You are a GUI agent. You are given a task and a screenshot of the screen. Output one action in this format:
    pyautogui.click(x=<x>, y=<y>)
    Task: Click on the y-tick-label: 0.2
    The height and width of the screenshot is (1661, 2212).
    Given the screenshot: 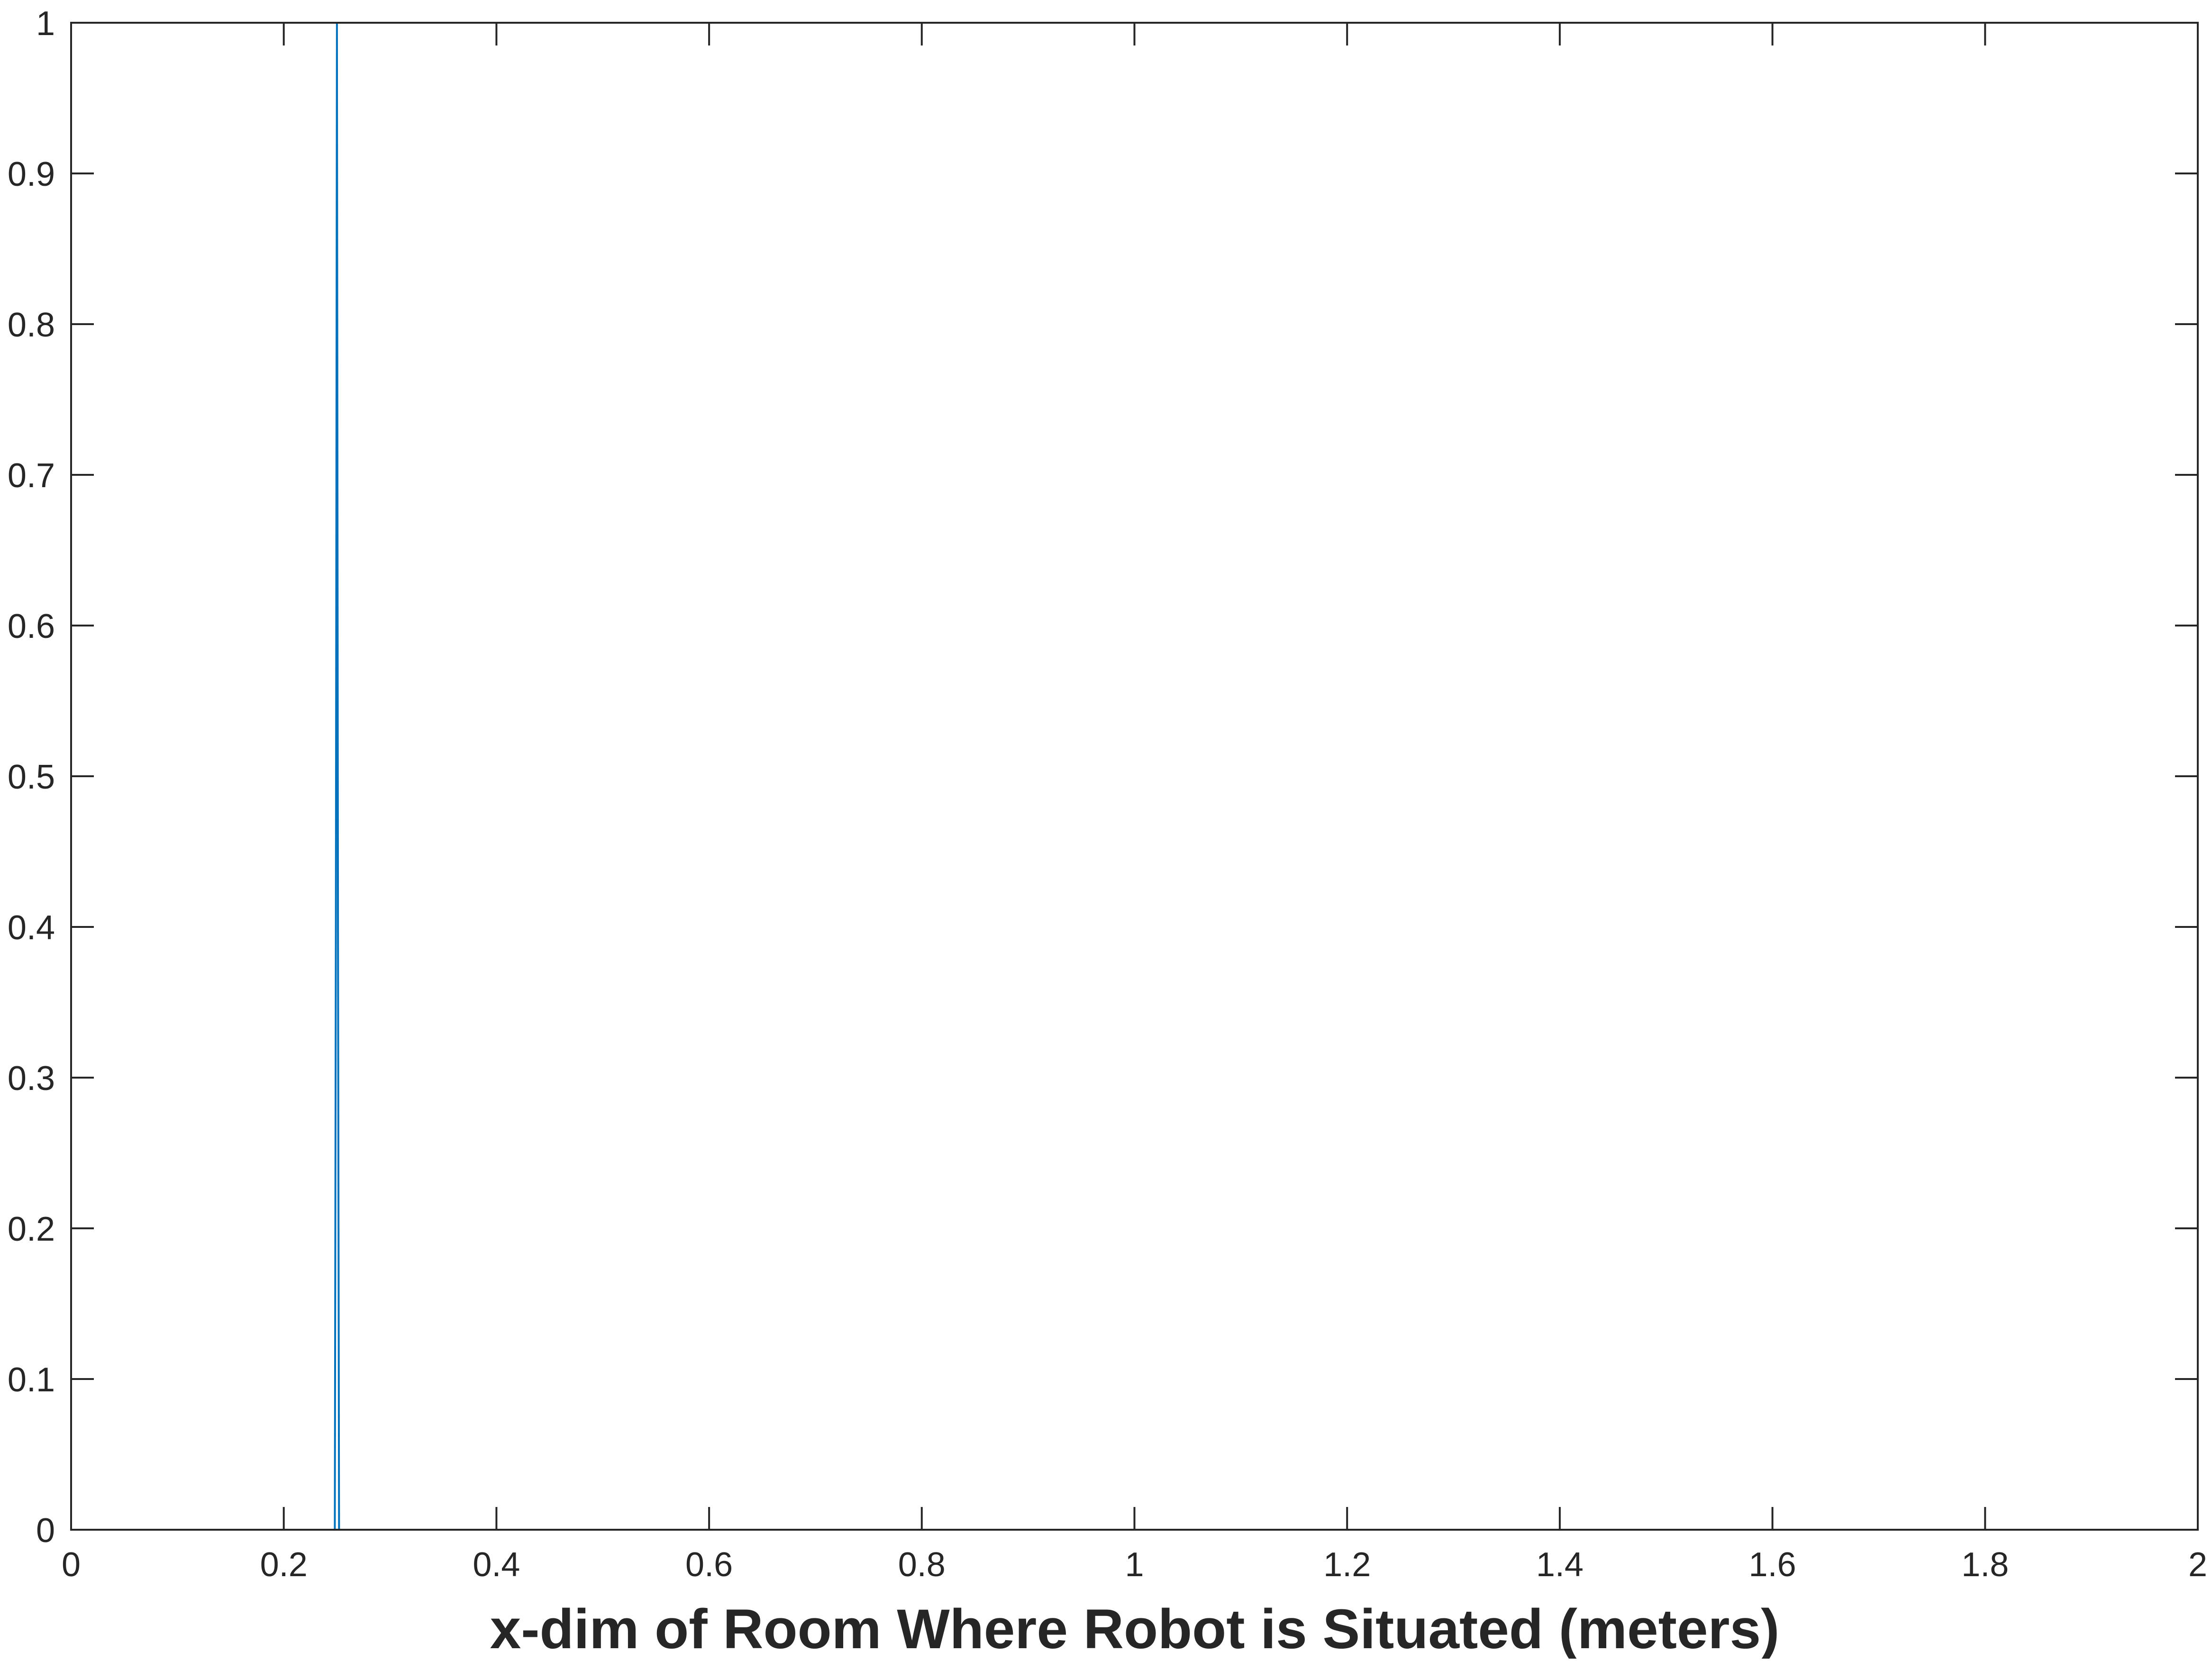 What is the action you would take?
    pyautogui.click(x=31, y=1229)
    